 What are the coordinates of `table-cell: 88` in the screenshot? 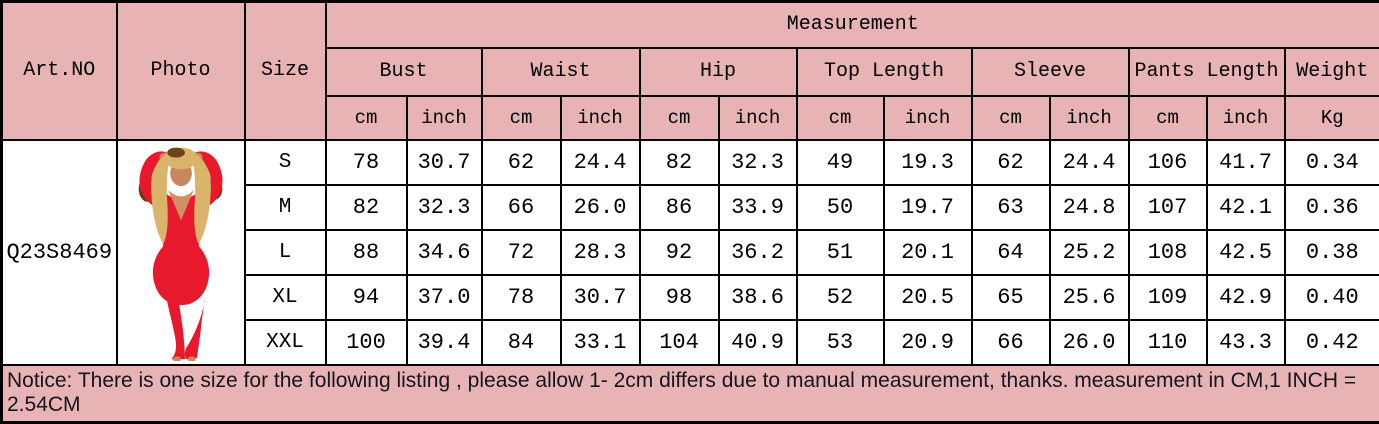 It's located at (366, 252).